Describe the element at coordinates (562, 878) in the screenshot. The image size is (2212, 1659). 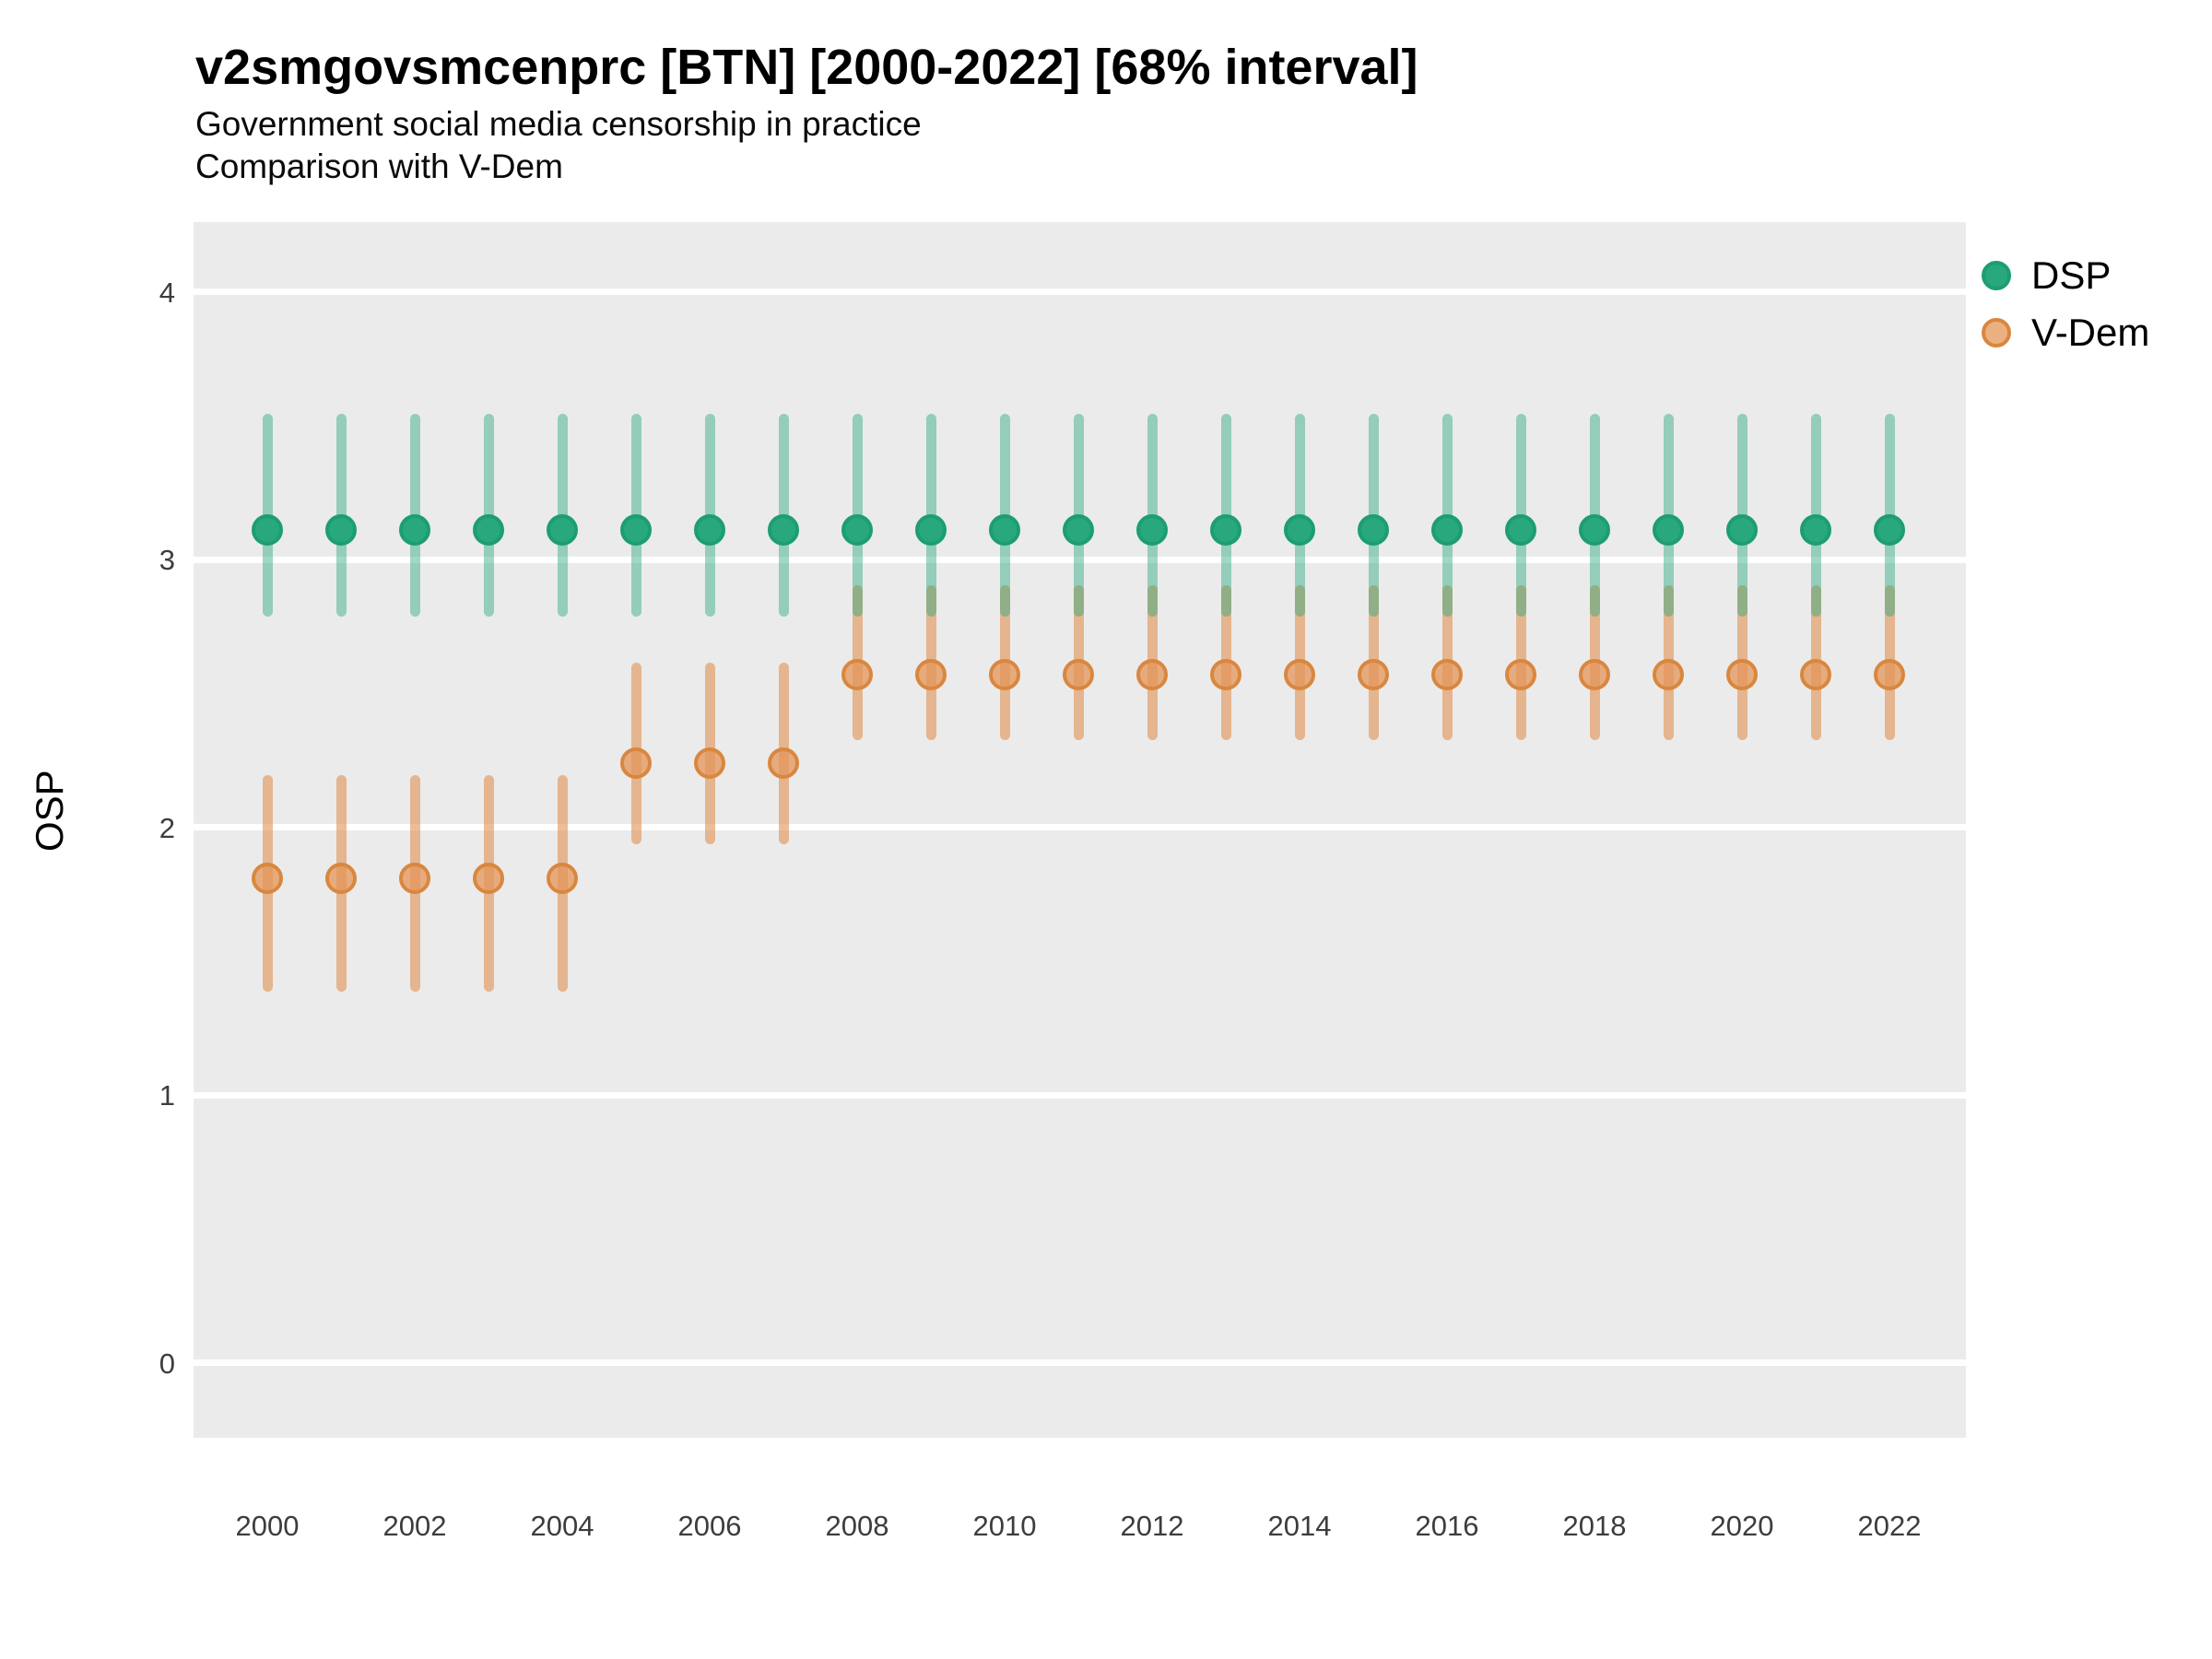
I see `point-V-Dem-2004` at that location.